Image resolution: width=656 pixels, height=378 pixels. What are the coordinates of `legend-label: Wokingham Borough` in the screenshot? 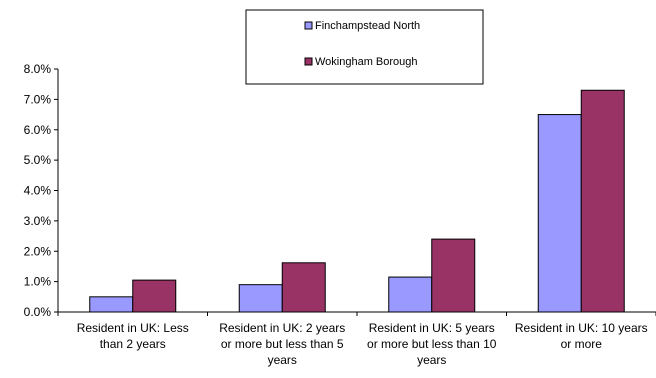 It's located at (366, 62).